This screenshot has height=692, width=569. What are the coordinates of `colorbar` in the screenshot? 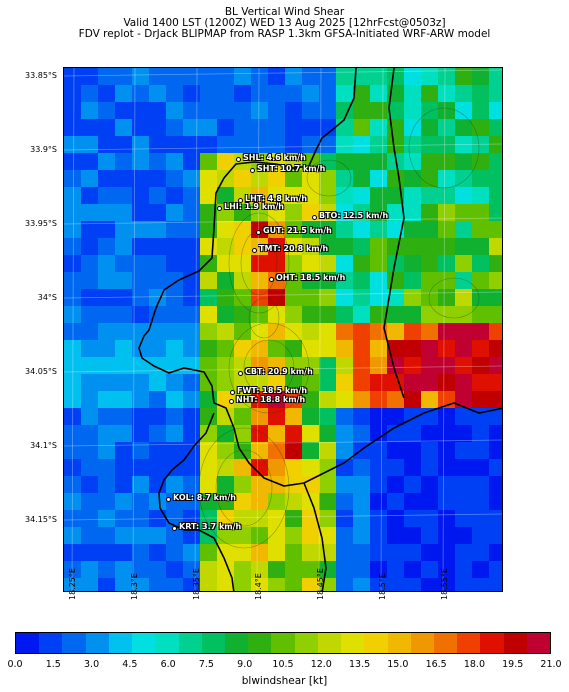 It's located at (283, 643).